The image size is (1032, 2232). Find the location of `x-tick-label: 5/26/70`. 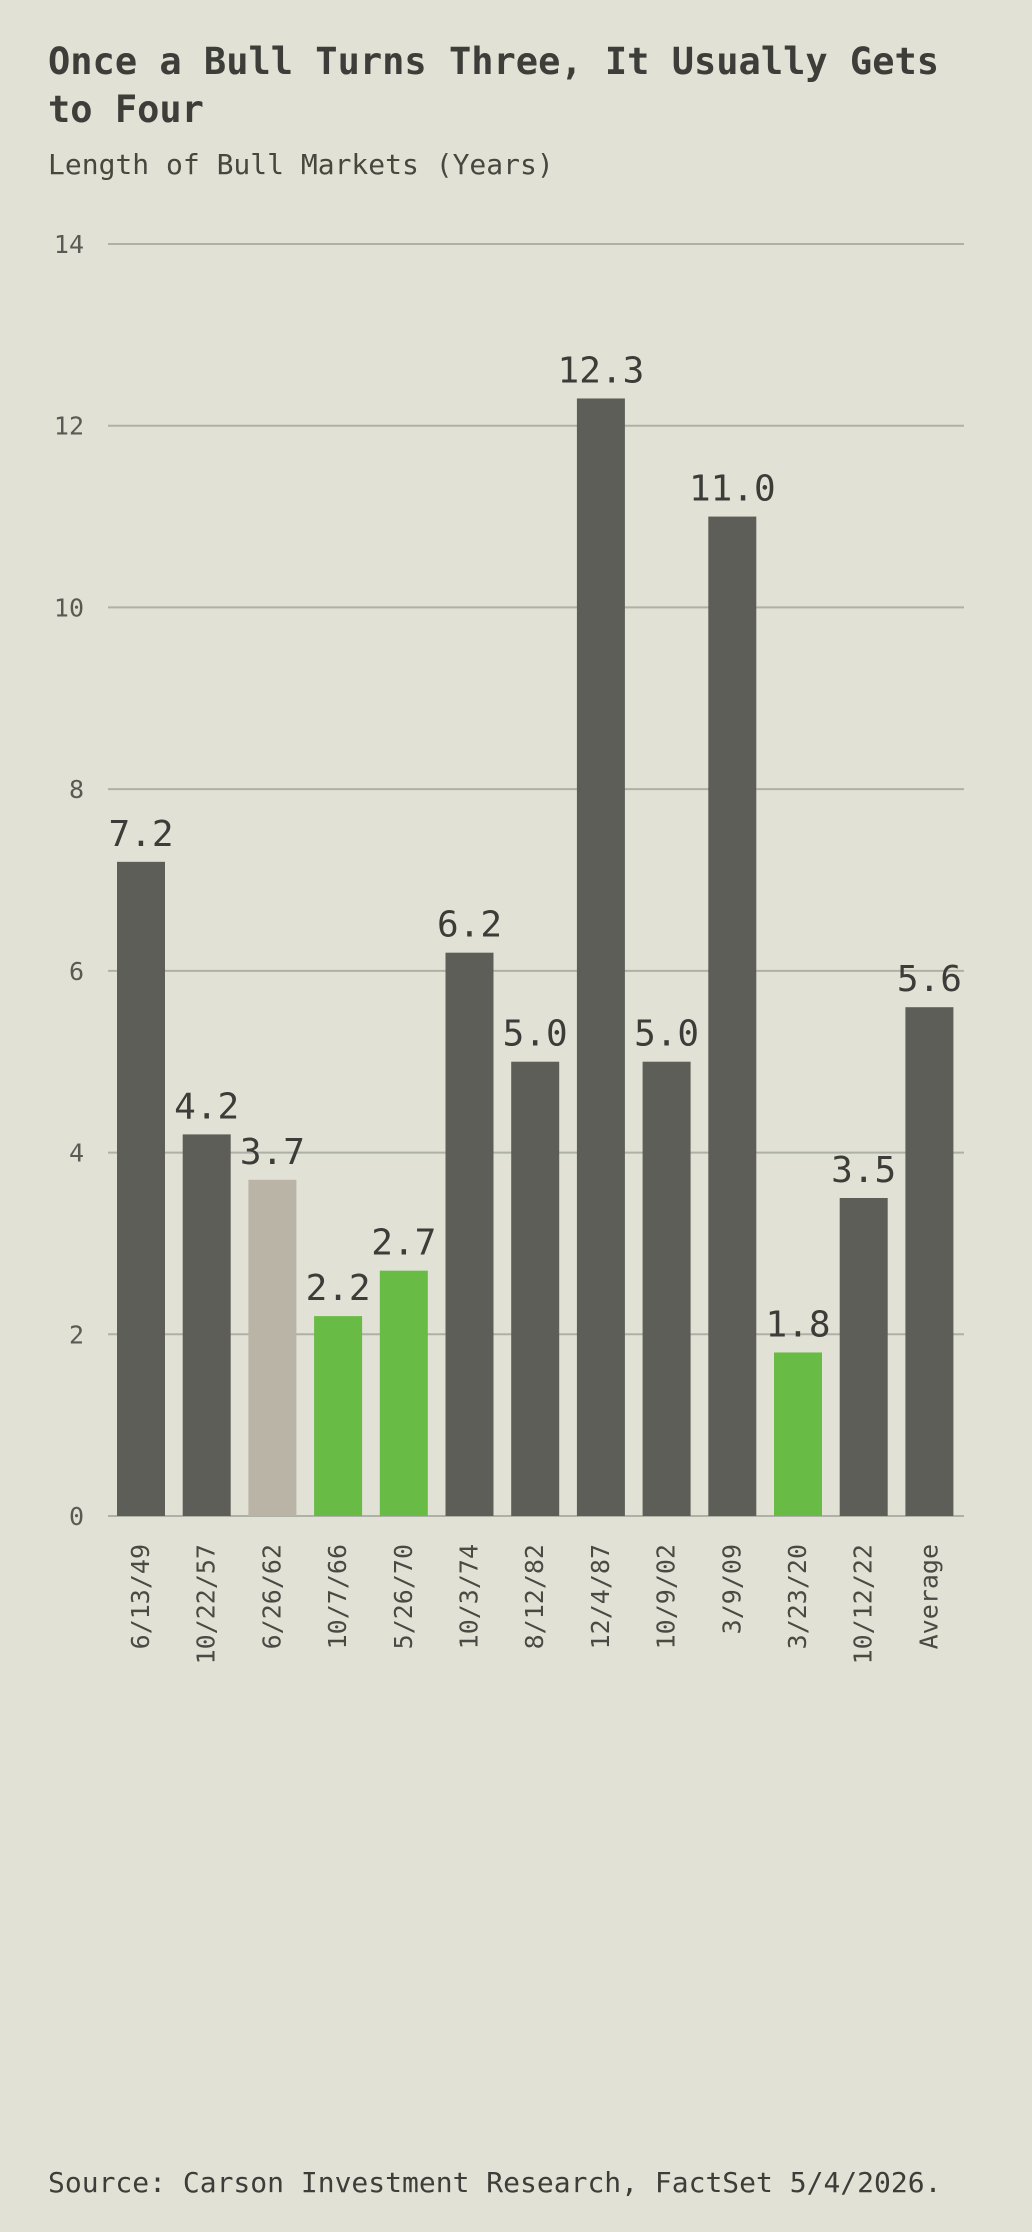

x-tick-label: 5/26/70 is located at coordinates (403, 1596).